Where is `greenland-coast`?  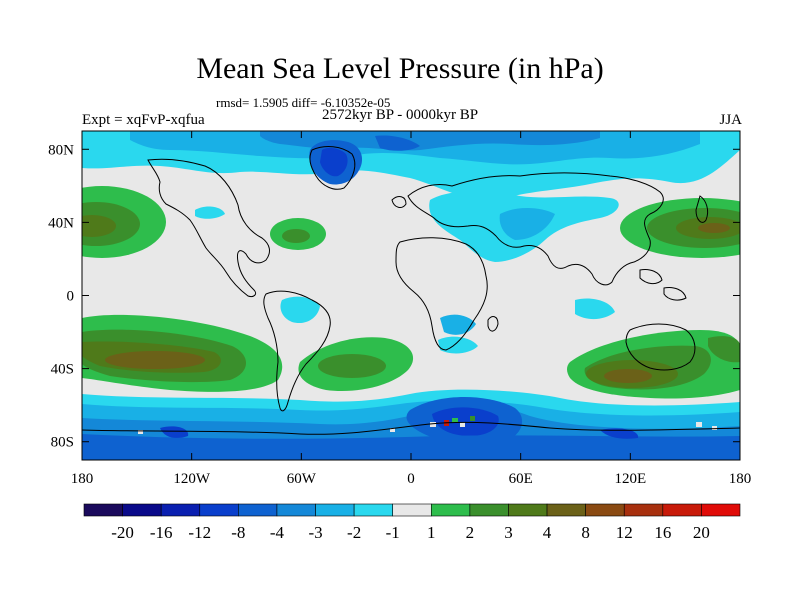 greenland-coast is located at coordinates (332, 168).